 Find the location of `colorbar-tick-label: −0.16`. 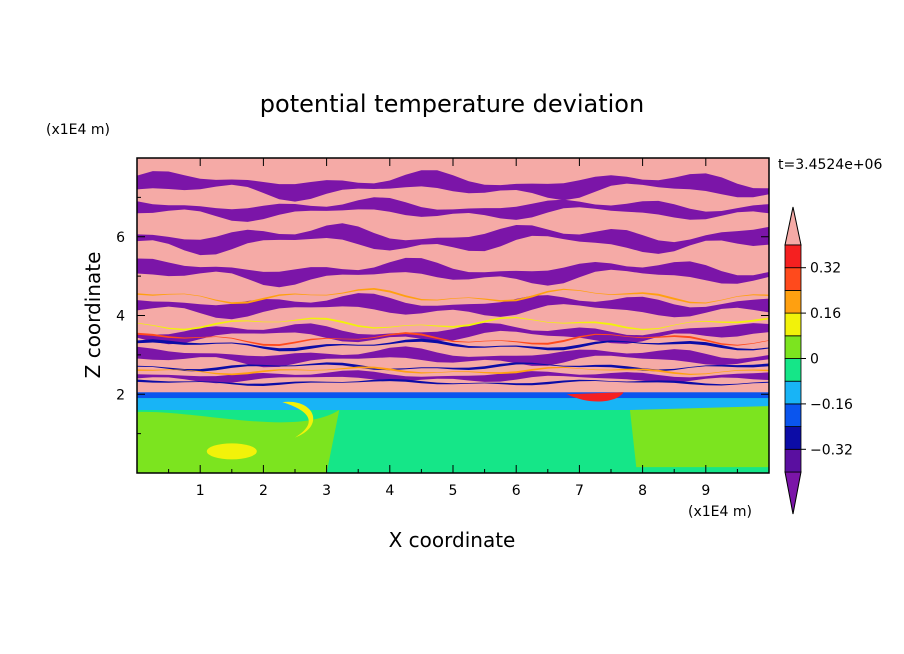

colorbar-tick-label: −0.16 is located at coordinates (831, 405).